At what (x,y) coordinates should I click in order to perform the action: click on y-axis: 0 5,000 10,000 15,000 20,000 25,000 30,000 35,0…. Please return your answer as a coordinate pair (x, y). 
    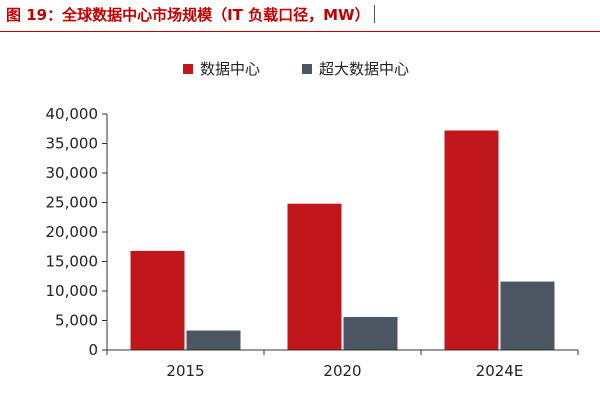
    Looking at the image, I should click on (77, 232).